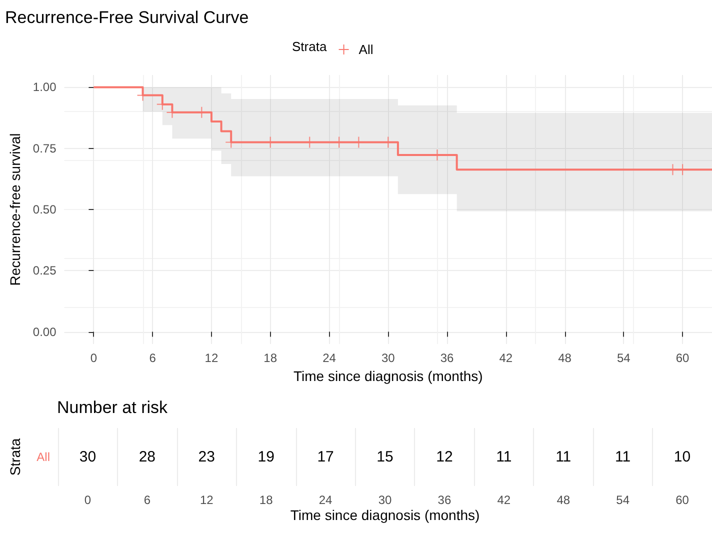 This screenshot has width=712, height=534. Describe the element at coordinates (366, 49) in the screenshot. I see `legend-label: All` at that location.